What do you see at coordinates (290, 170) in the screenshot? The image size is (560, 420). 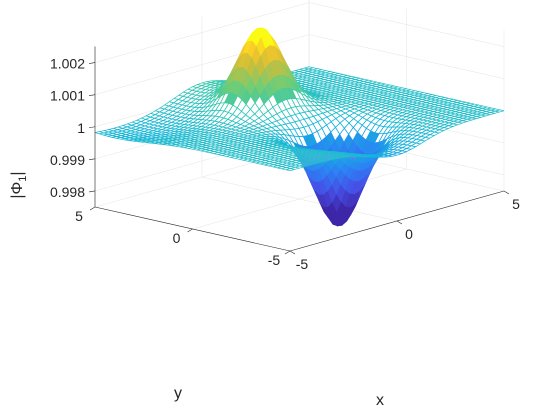 I see `surface-patch` at bounding box center [290, 170].